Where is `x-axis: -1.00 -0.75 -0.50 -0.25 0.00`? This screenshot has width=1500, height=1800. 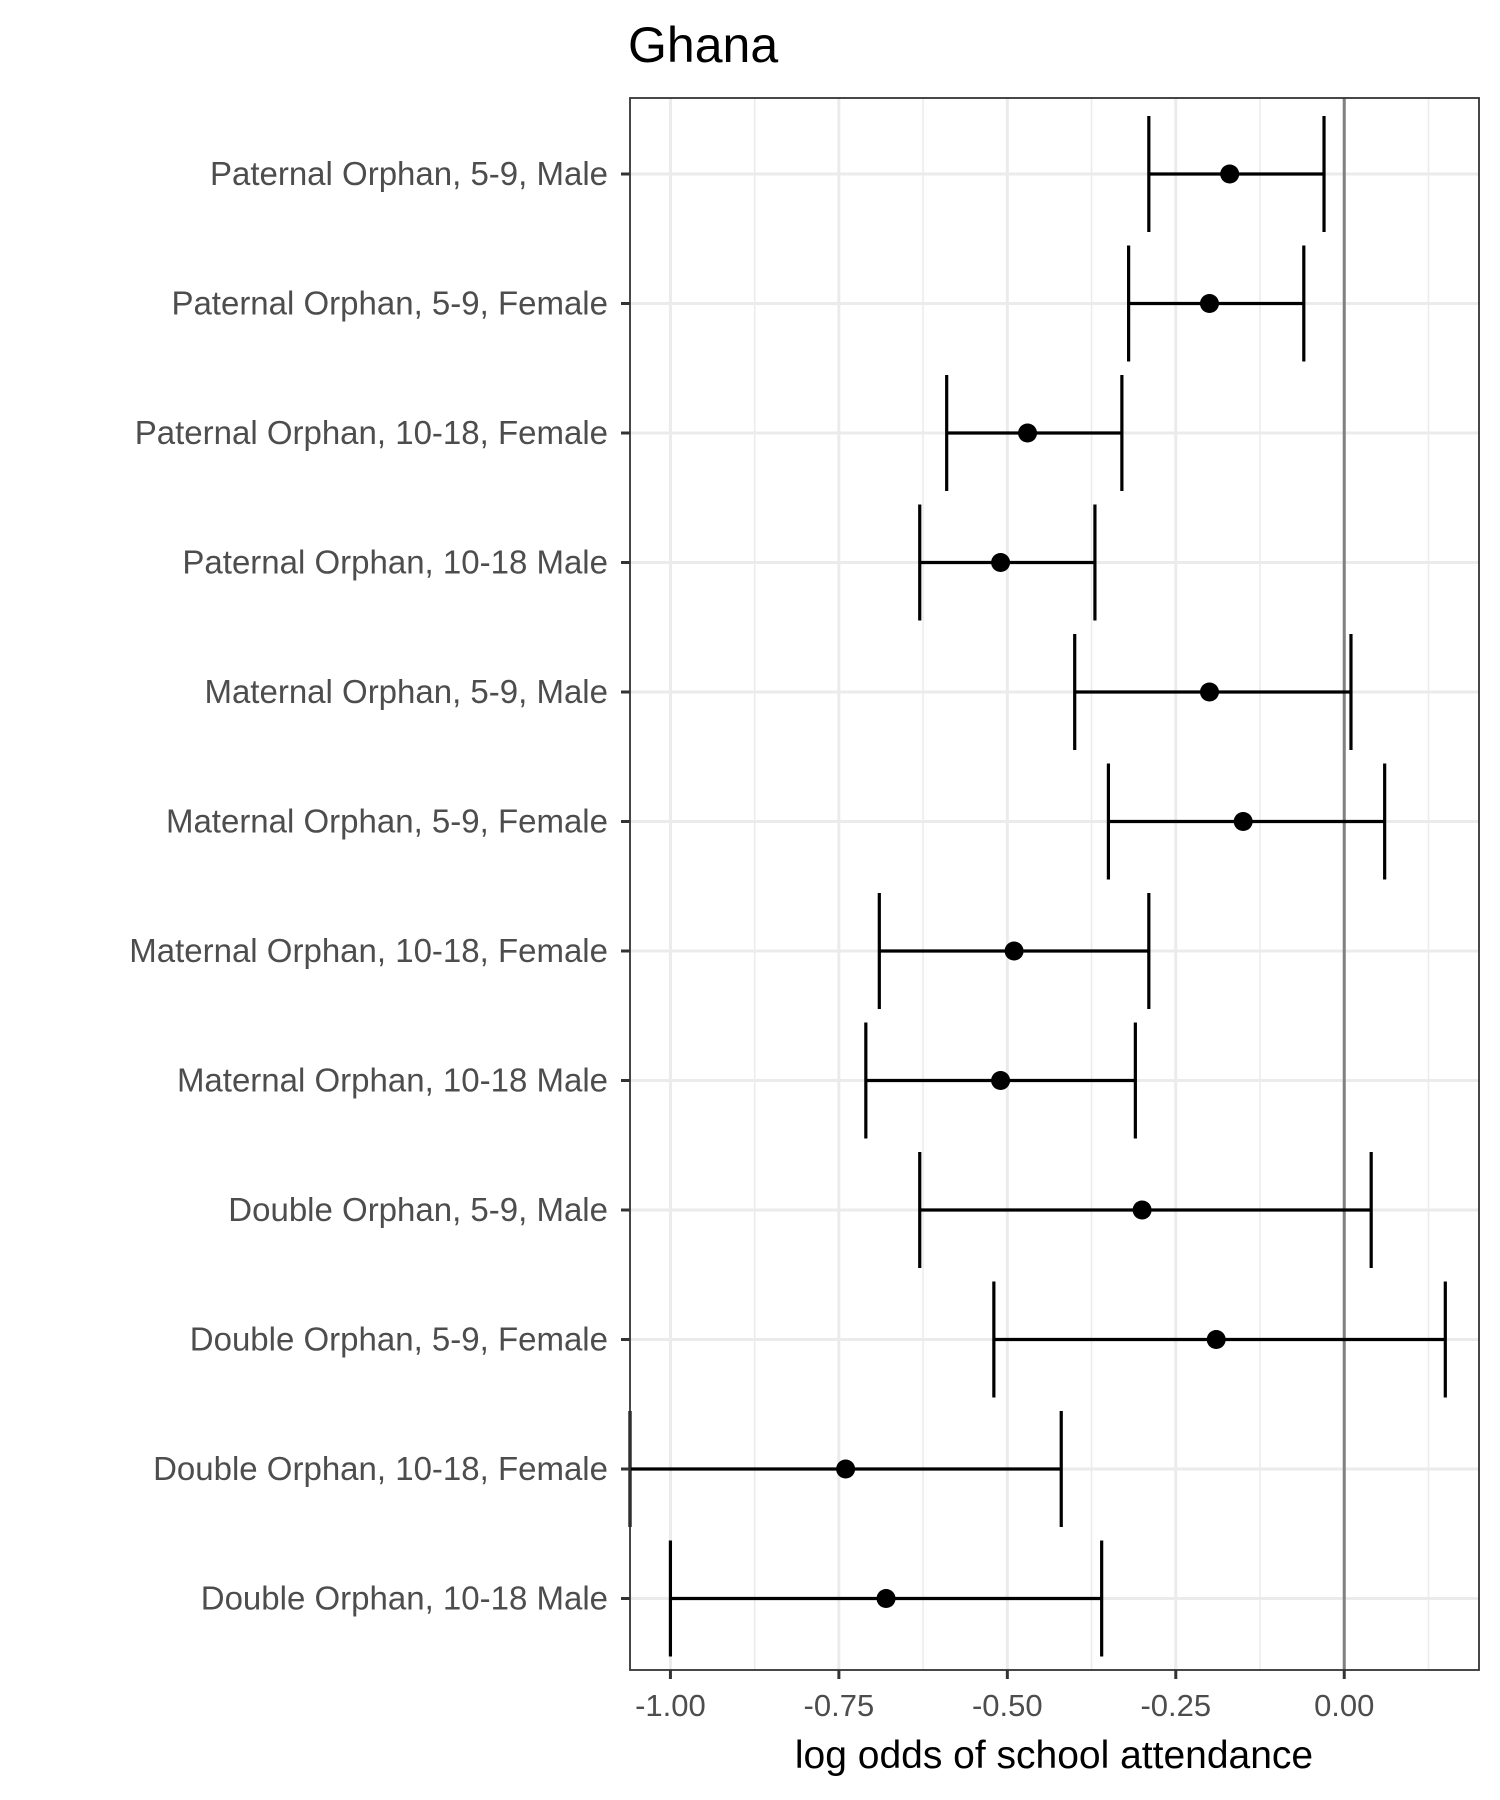
x-axis: -1.00 -0.75 -0.50 -0.25 0.00 is located at coordinates (1004, 1696).